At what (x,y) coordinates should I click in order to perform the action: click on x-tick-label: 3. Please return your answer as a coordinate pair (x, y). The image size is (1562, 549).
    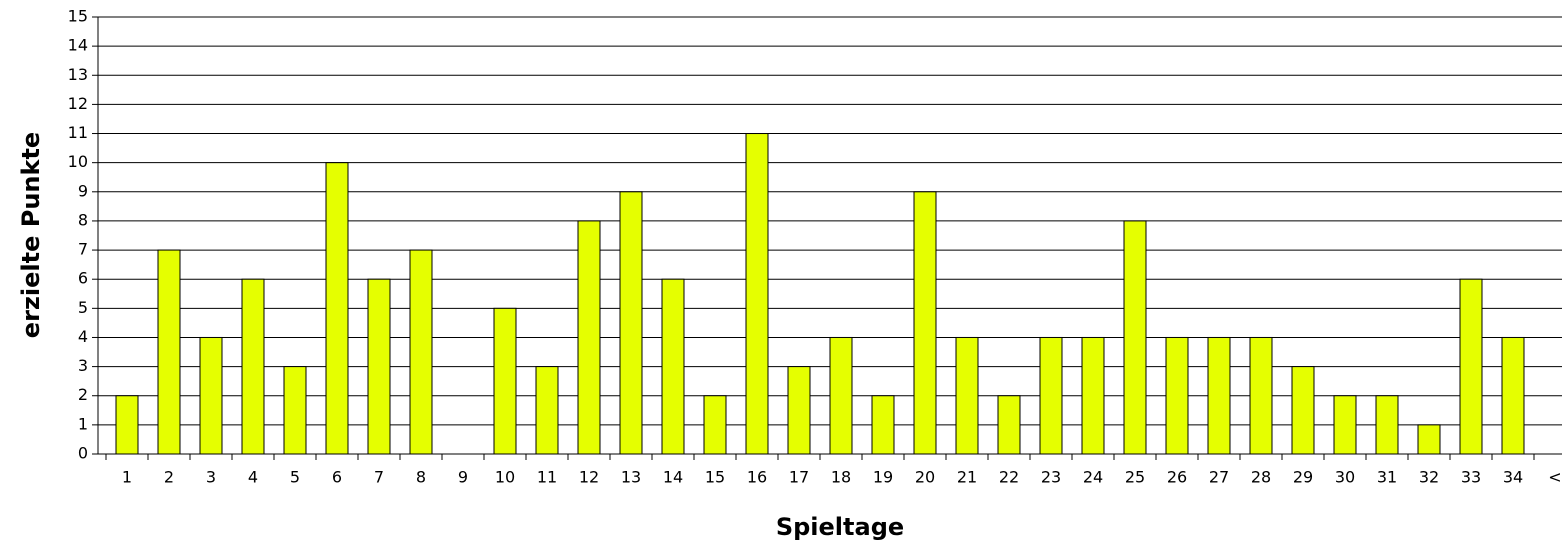
    Looking at the image, I should click on (211, 477).